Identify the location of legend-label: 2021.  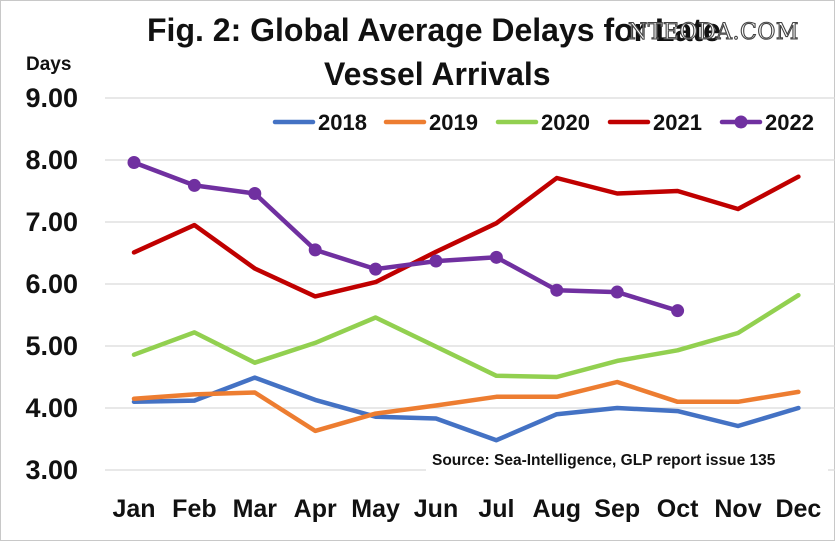
(677, 122).